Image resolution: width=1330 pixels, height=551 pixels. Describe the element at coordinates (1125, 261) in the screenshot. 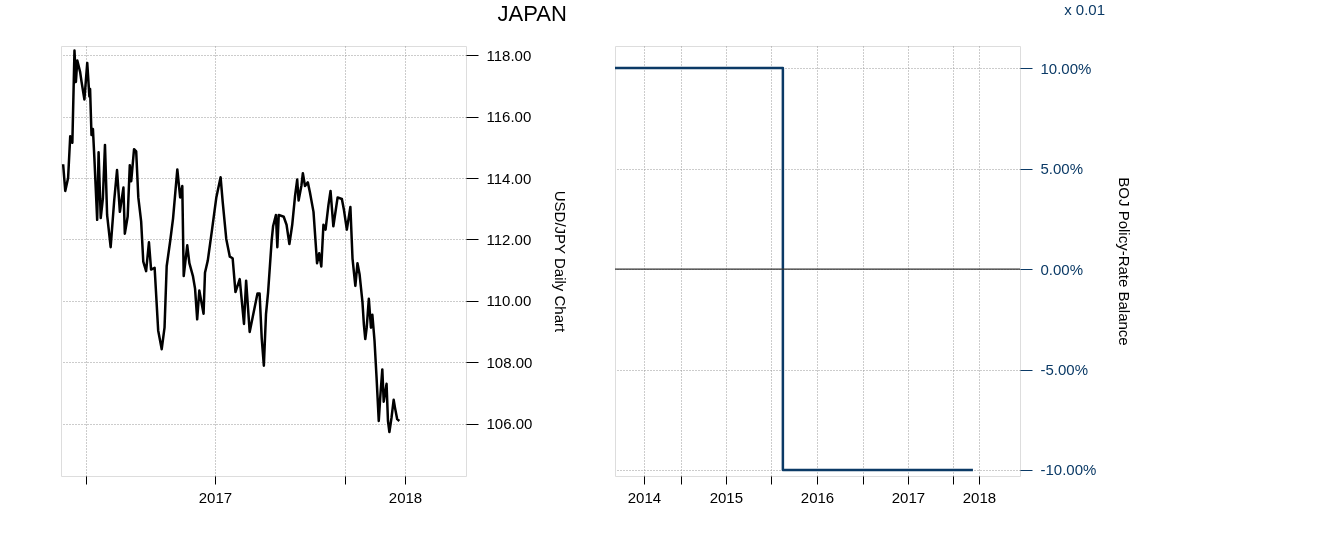

I see `y-axis-title: BOJ Policy-Rate Balance` at that location.